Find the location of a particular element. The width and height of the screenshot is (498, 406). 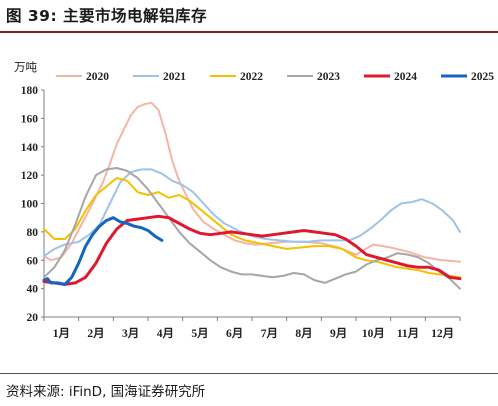

x-tick-label: 2月 is located at coordinates (95, 333).